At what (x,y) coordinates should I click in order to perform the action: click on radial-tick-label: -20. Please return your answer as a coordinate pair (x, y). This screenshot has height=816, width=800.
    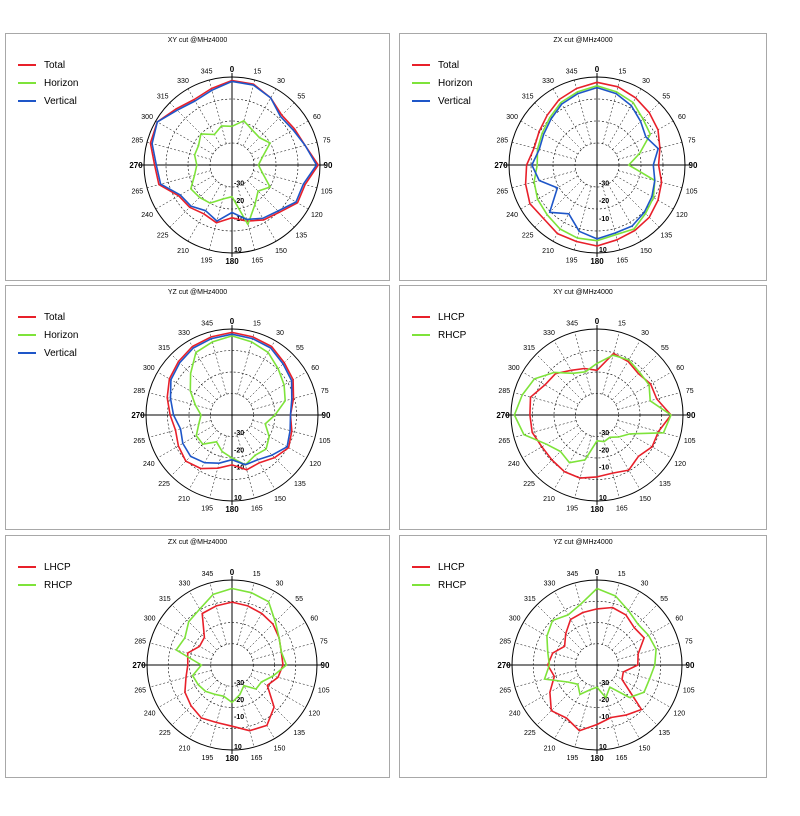
    Looking at the image, I should click on (604, 201).